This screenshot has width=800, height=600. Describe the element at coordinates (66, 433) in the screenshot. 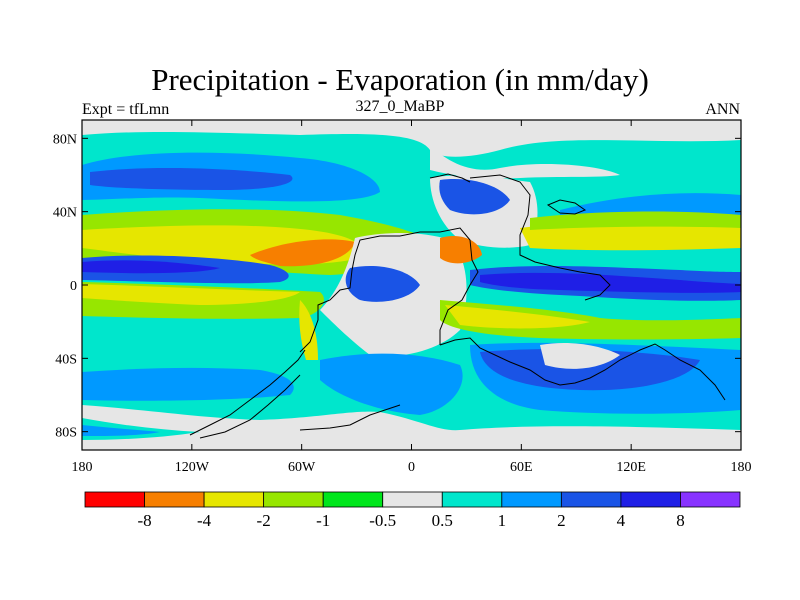

I see `y-tick-label: 80S` at that location.